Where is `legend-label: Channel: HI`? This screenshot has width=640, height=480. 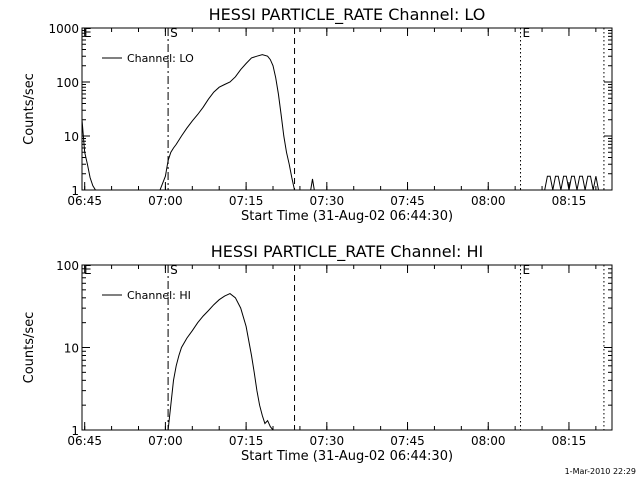 legend-label: Channel: HI is located at coordinates (159, 295).